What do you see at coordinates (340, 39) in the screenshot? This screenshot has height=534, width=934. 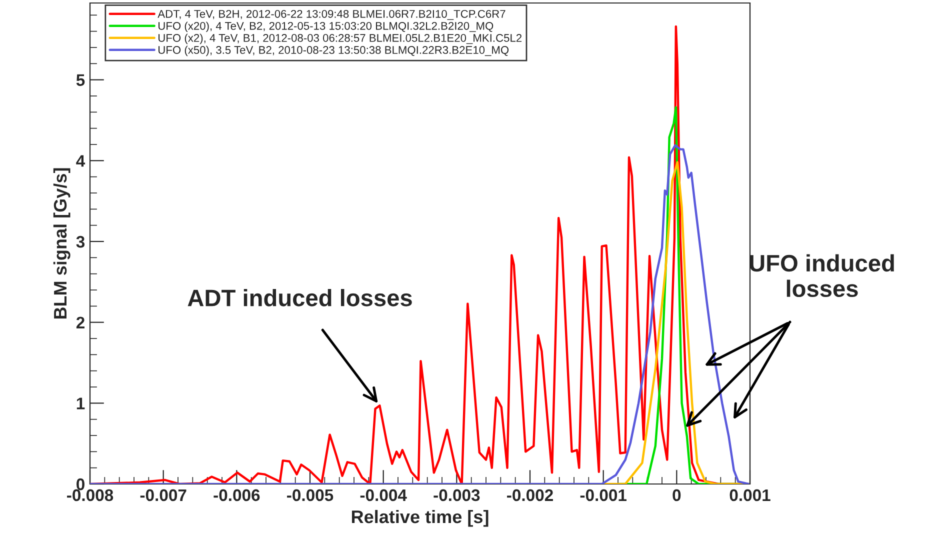 I see `legend-label: UFO (x2), 4 TeV, B1, 2012-08-03 06:28:57 BLMEI.05L2.B1E20_MKI.C5L2` at bounding box center [340, 39].